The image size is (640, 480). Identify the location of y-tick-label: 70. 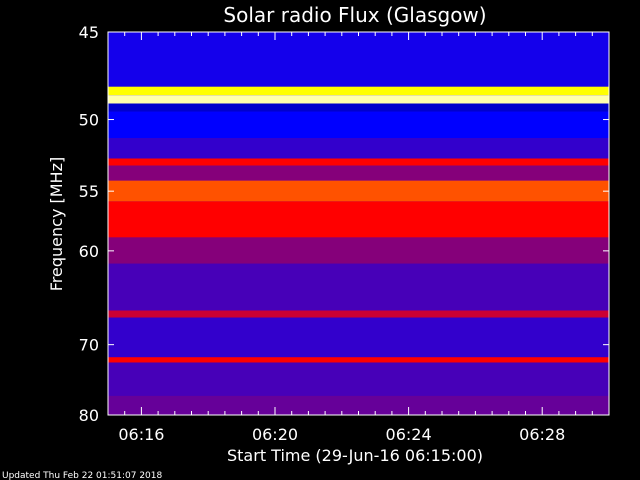
(89, 345).